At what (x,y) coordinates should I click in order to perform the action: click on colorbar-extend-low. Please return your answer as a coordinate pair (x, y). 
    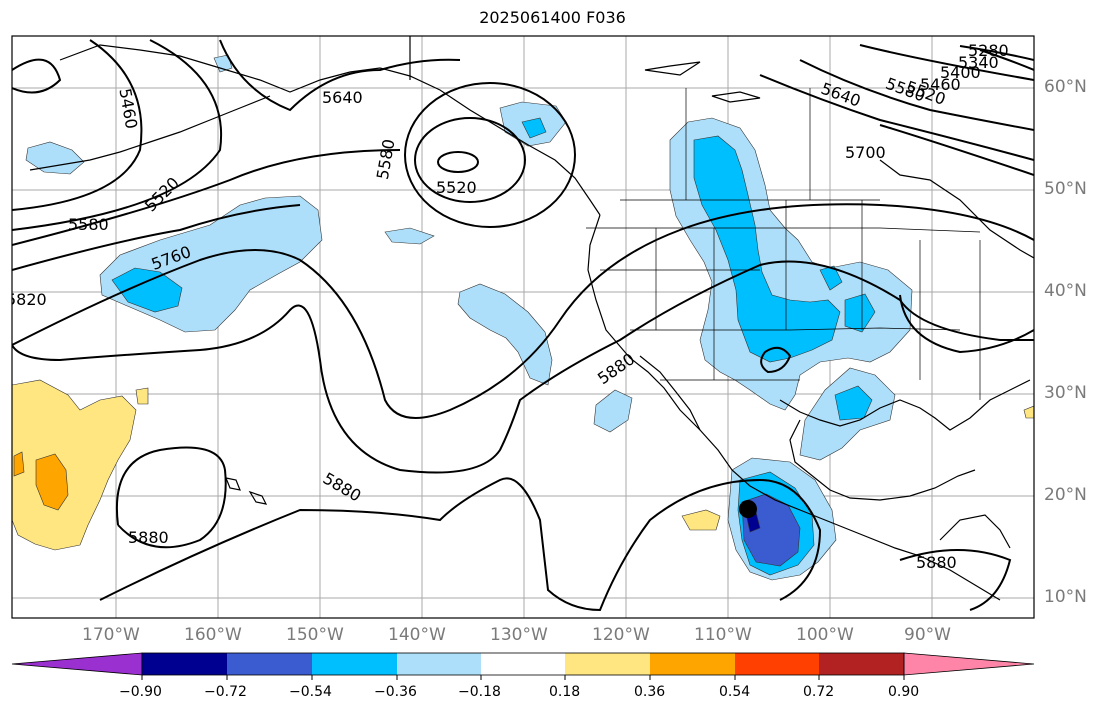
    Looking at the image, I should click on (77, 664).